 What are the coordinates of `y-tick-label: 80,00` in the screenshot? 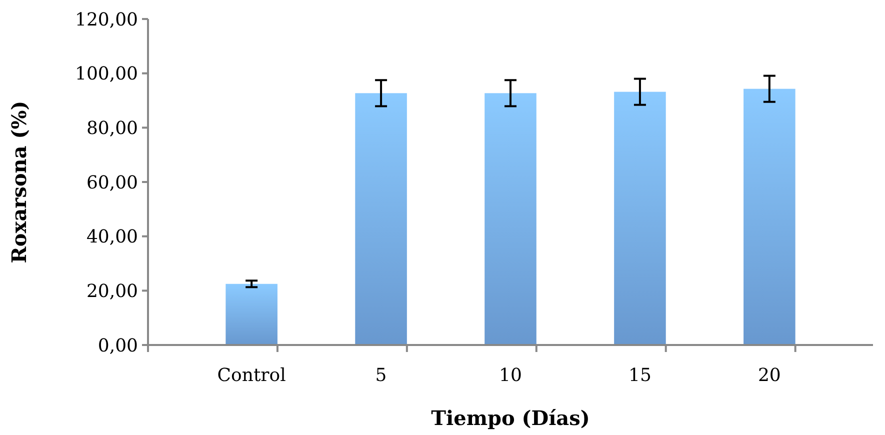 It's located at (112, 128).